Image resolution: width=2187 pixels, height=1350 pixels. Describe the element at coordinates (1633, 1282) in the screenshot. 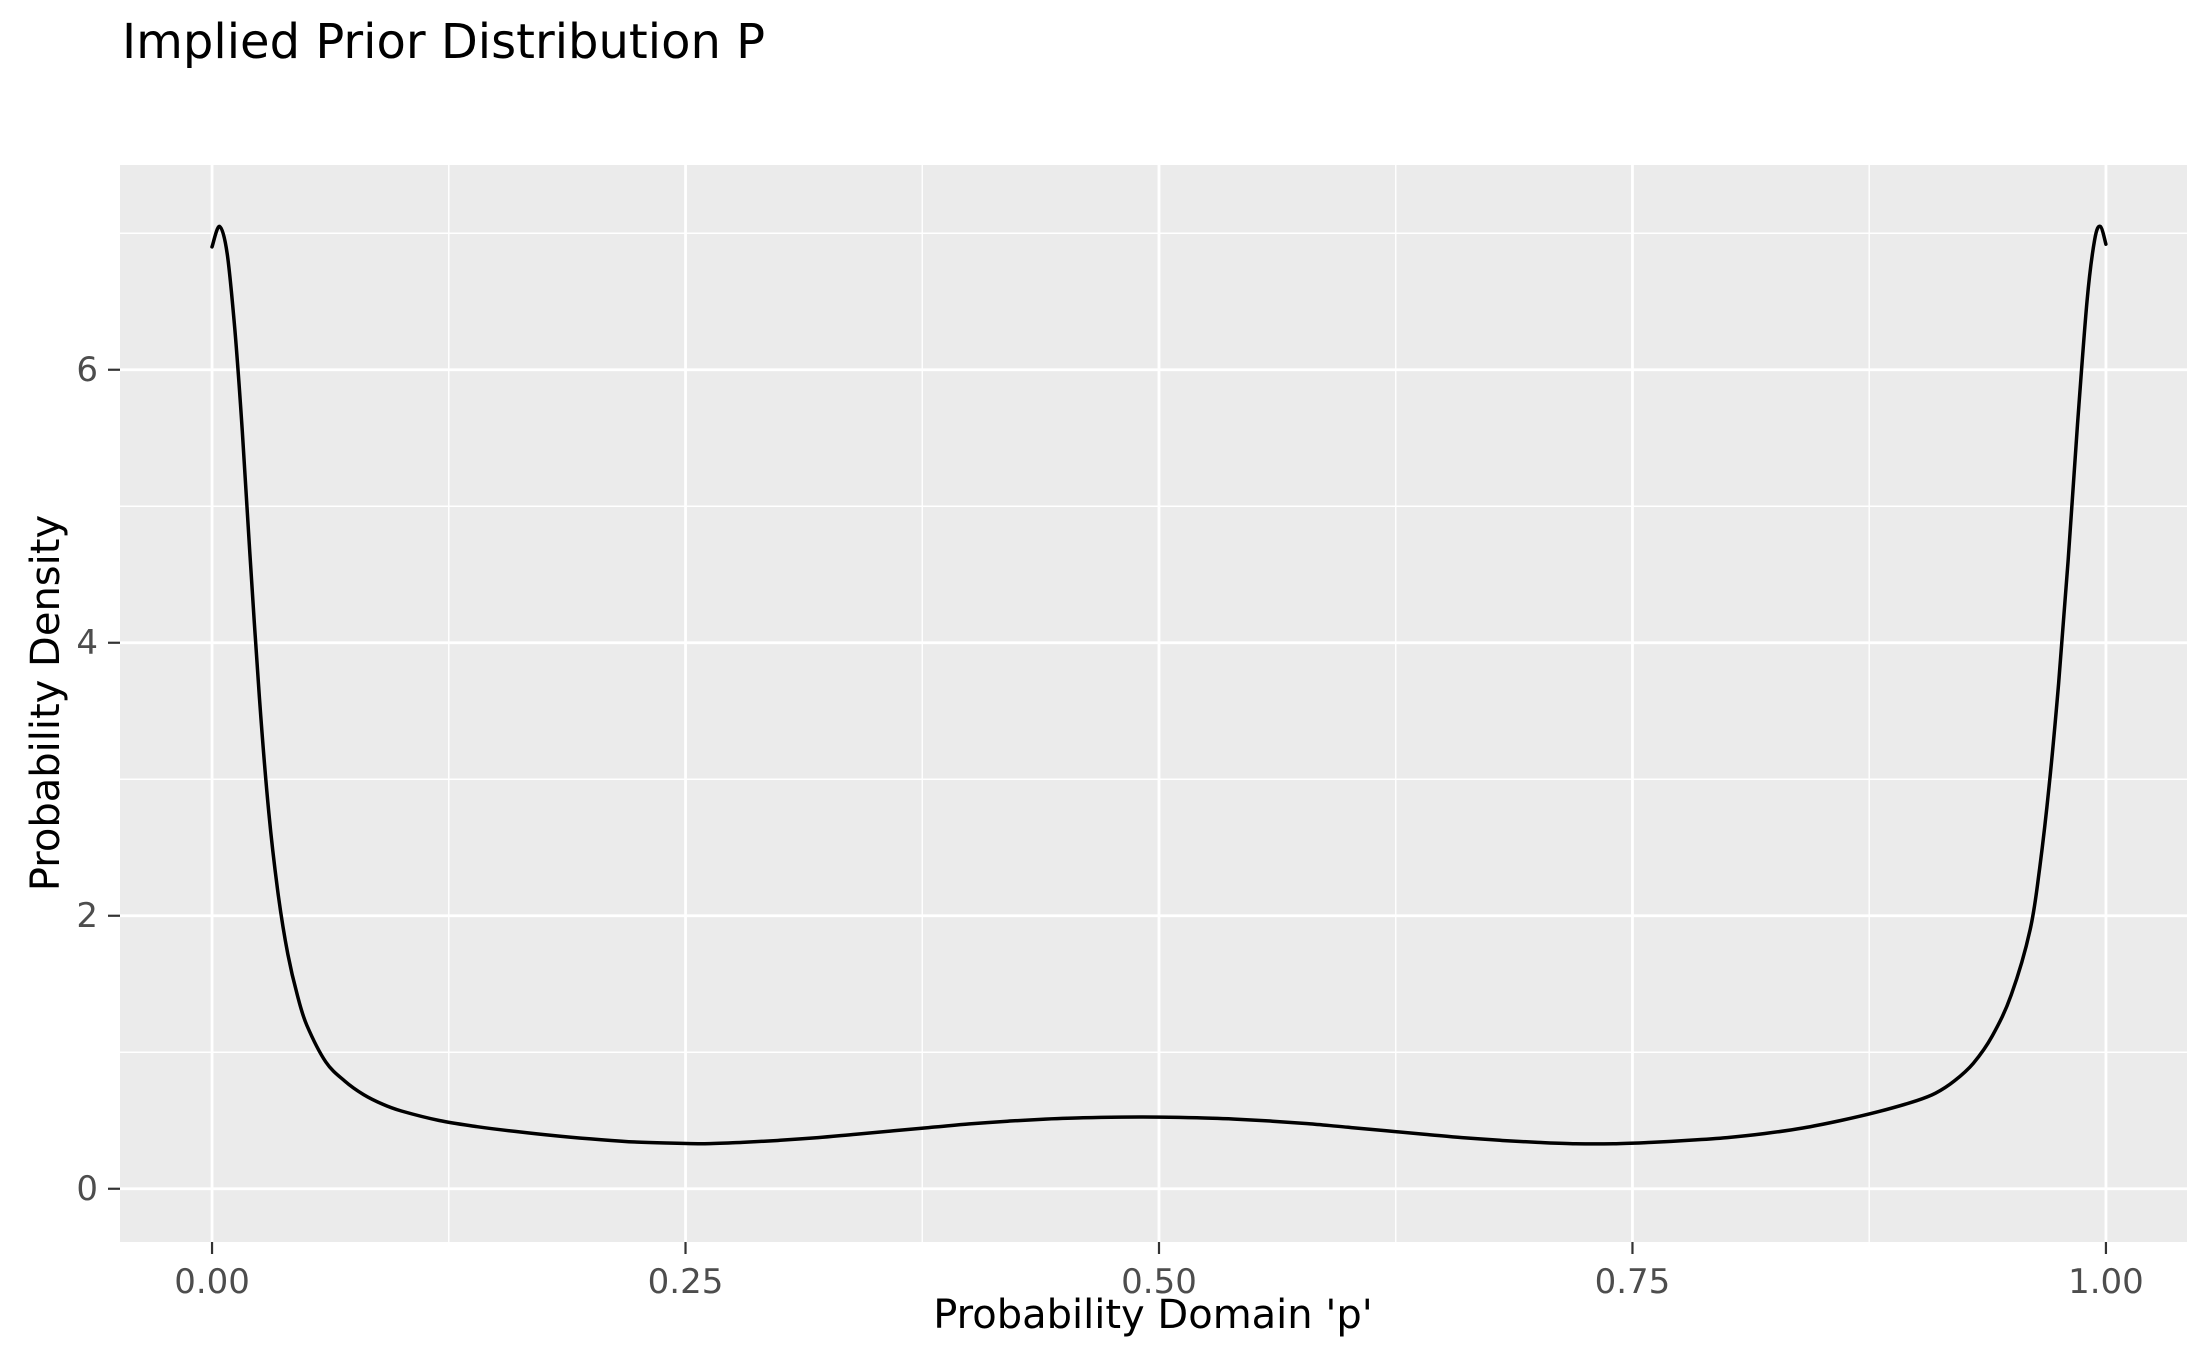

I see `x-tick-label: 0.75` at that location.